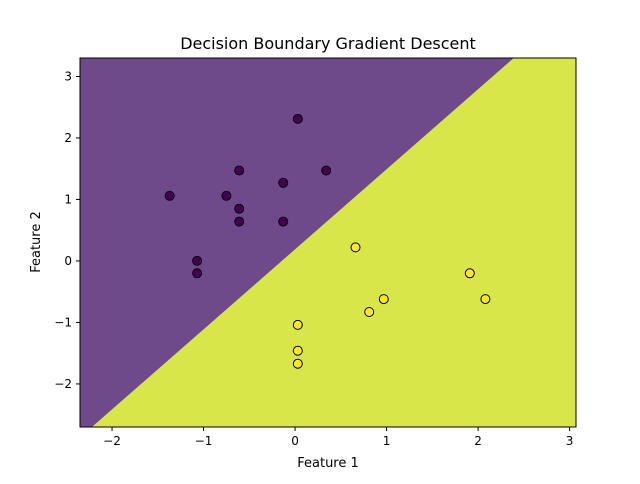 This screenshot has width=640, height=484. Describe the element at coordinates (387, 441) in the screenshot. I see `x-tick-label: 1` at that location.